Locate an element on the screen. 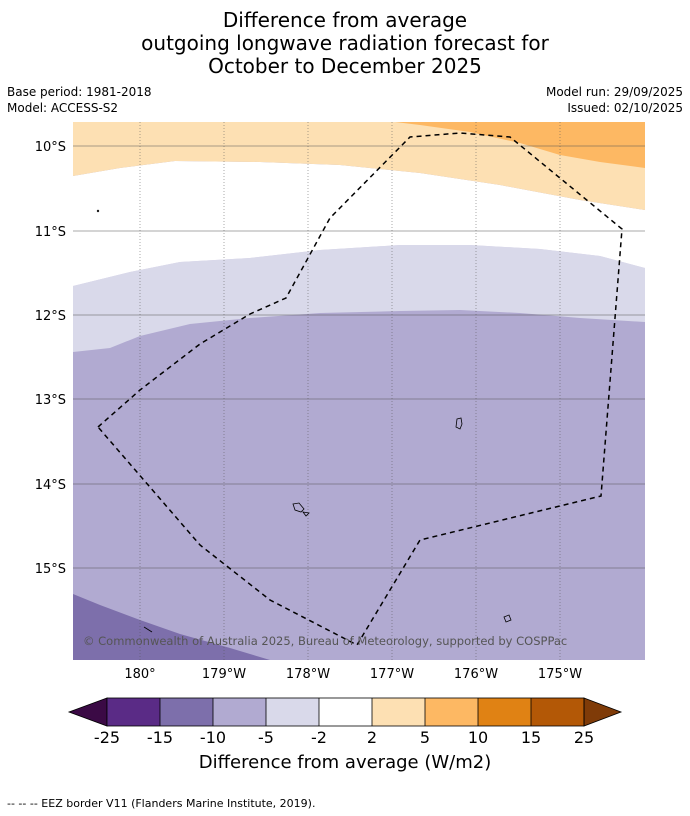  colorbar-tick: -10 is located at coordinates (213, 737).